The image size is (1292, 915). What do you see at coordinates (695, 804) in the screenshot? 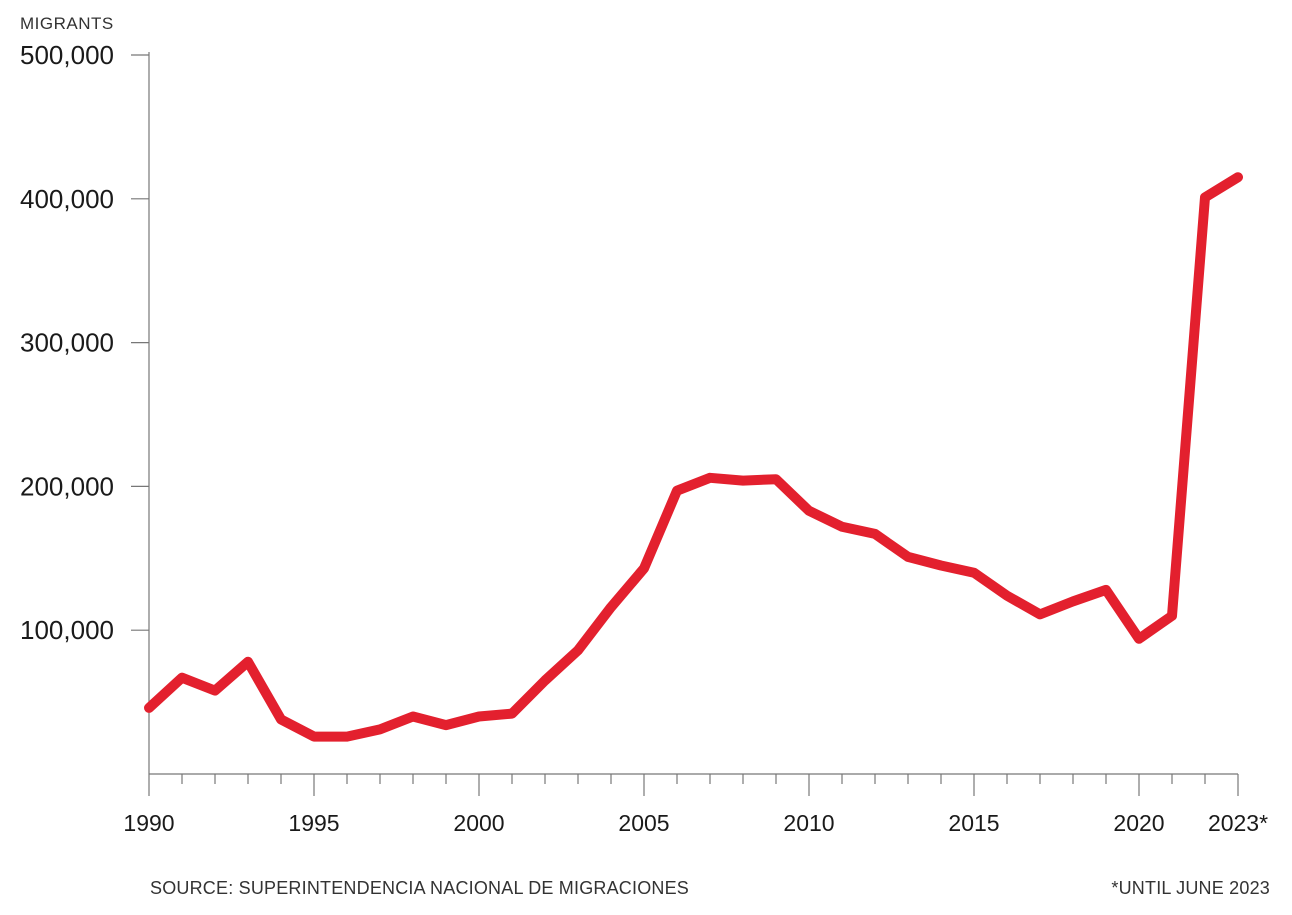
I see `x-axis: 1990 1995 2000 2005 2010 2015 2020 2023*` at bounding box center [695, 804].